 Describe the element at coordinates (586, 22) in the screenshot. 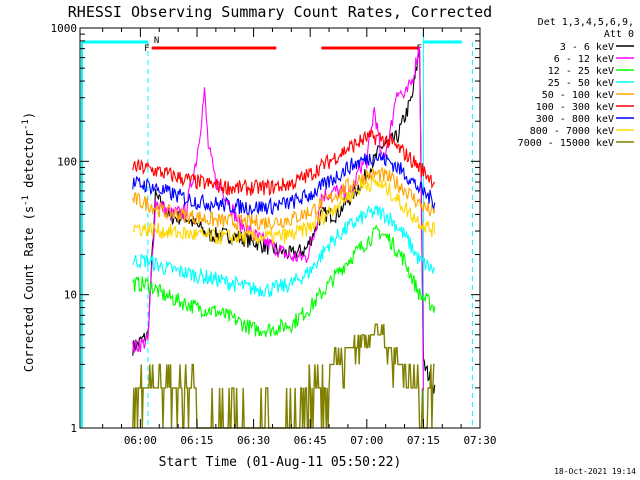

I see `legend-header-line-1: Det 1,3,4,5,6,9,` at that location.